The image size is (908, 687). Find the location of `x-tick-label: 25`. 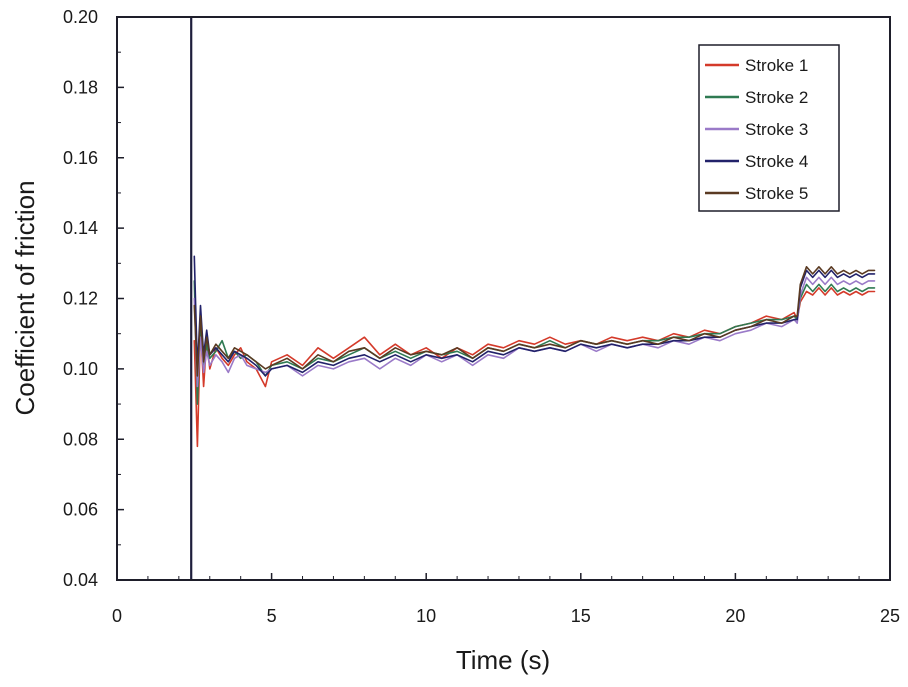

x-tick-label: 25 is located at coordinates (890, 616).